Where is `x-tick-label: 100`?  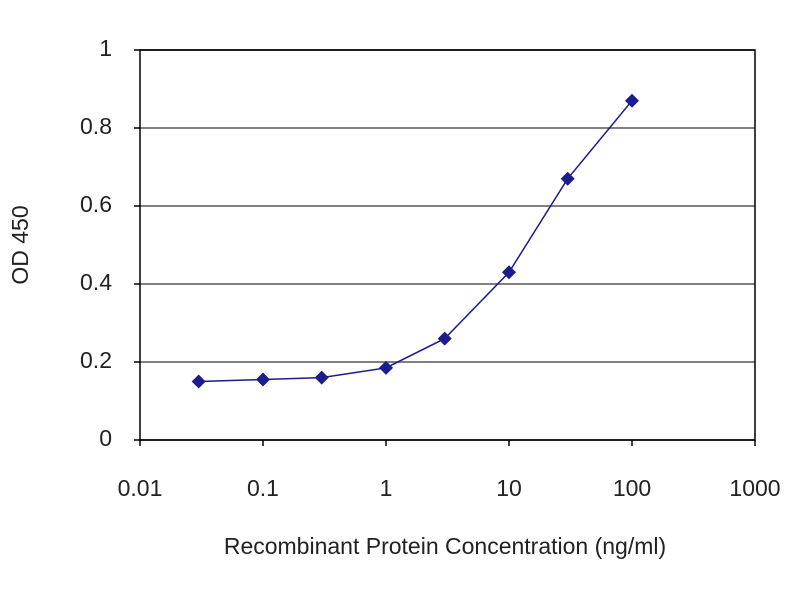 x-tick-label: 100 is located at coordinates (632, 488).